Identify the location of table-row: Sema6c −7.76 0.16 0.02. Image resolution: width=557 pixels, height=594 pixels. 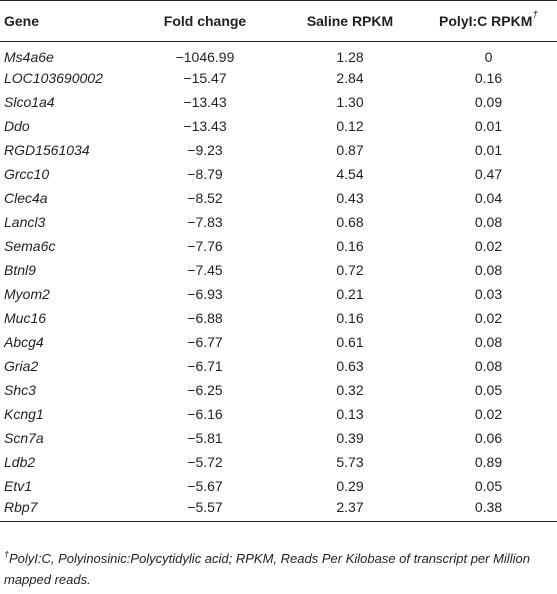
(278, 246).